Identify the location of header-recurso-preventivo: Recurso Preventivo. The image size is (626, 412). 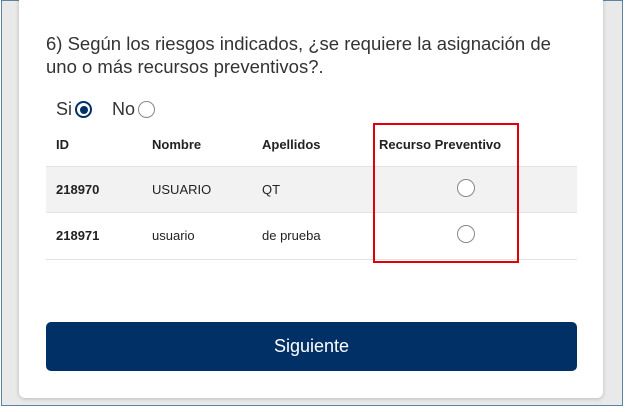
(440, 145).